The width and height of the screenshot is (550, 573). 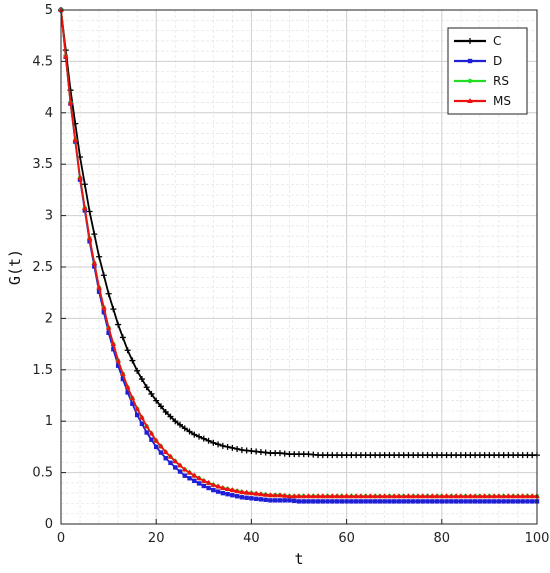 What do you see at coordinates (42, 473) in the screenshot?
I see `y-tick-label: 0.5` at bounding box center [42, 473].